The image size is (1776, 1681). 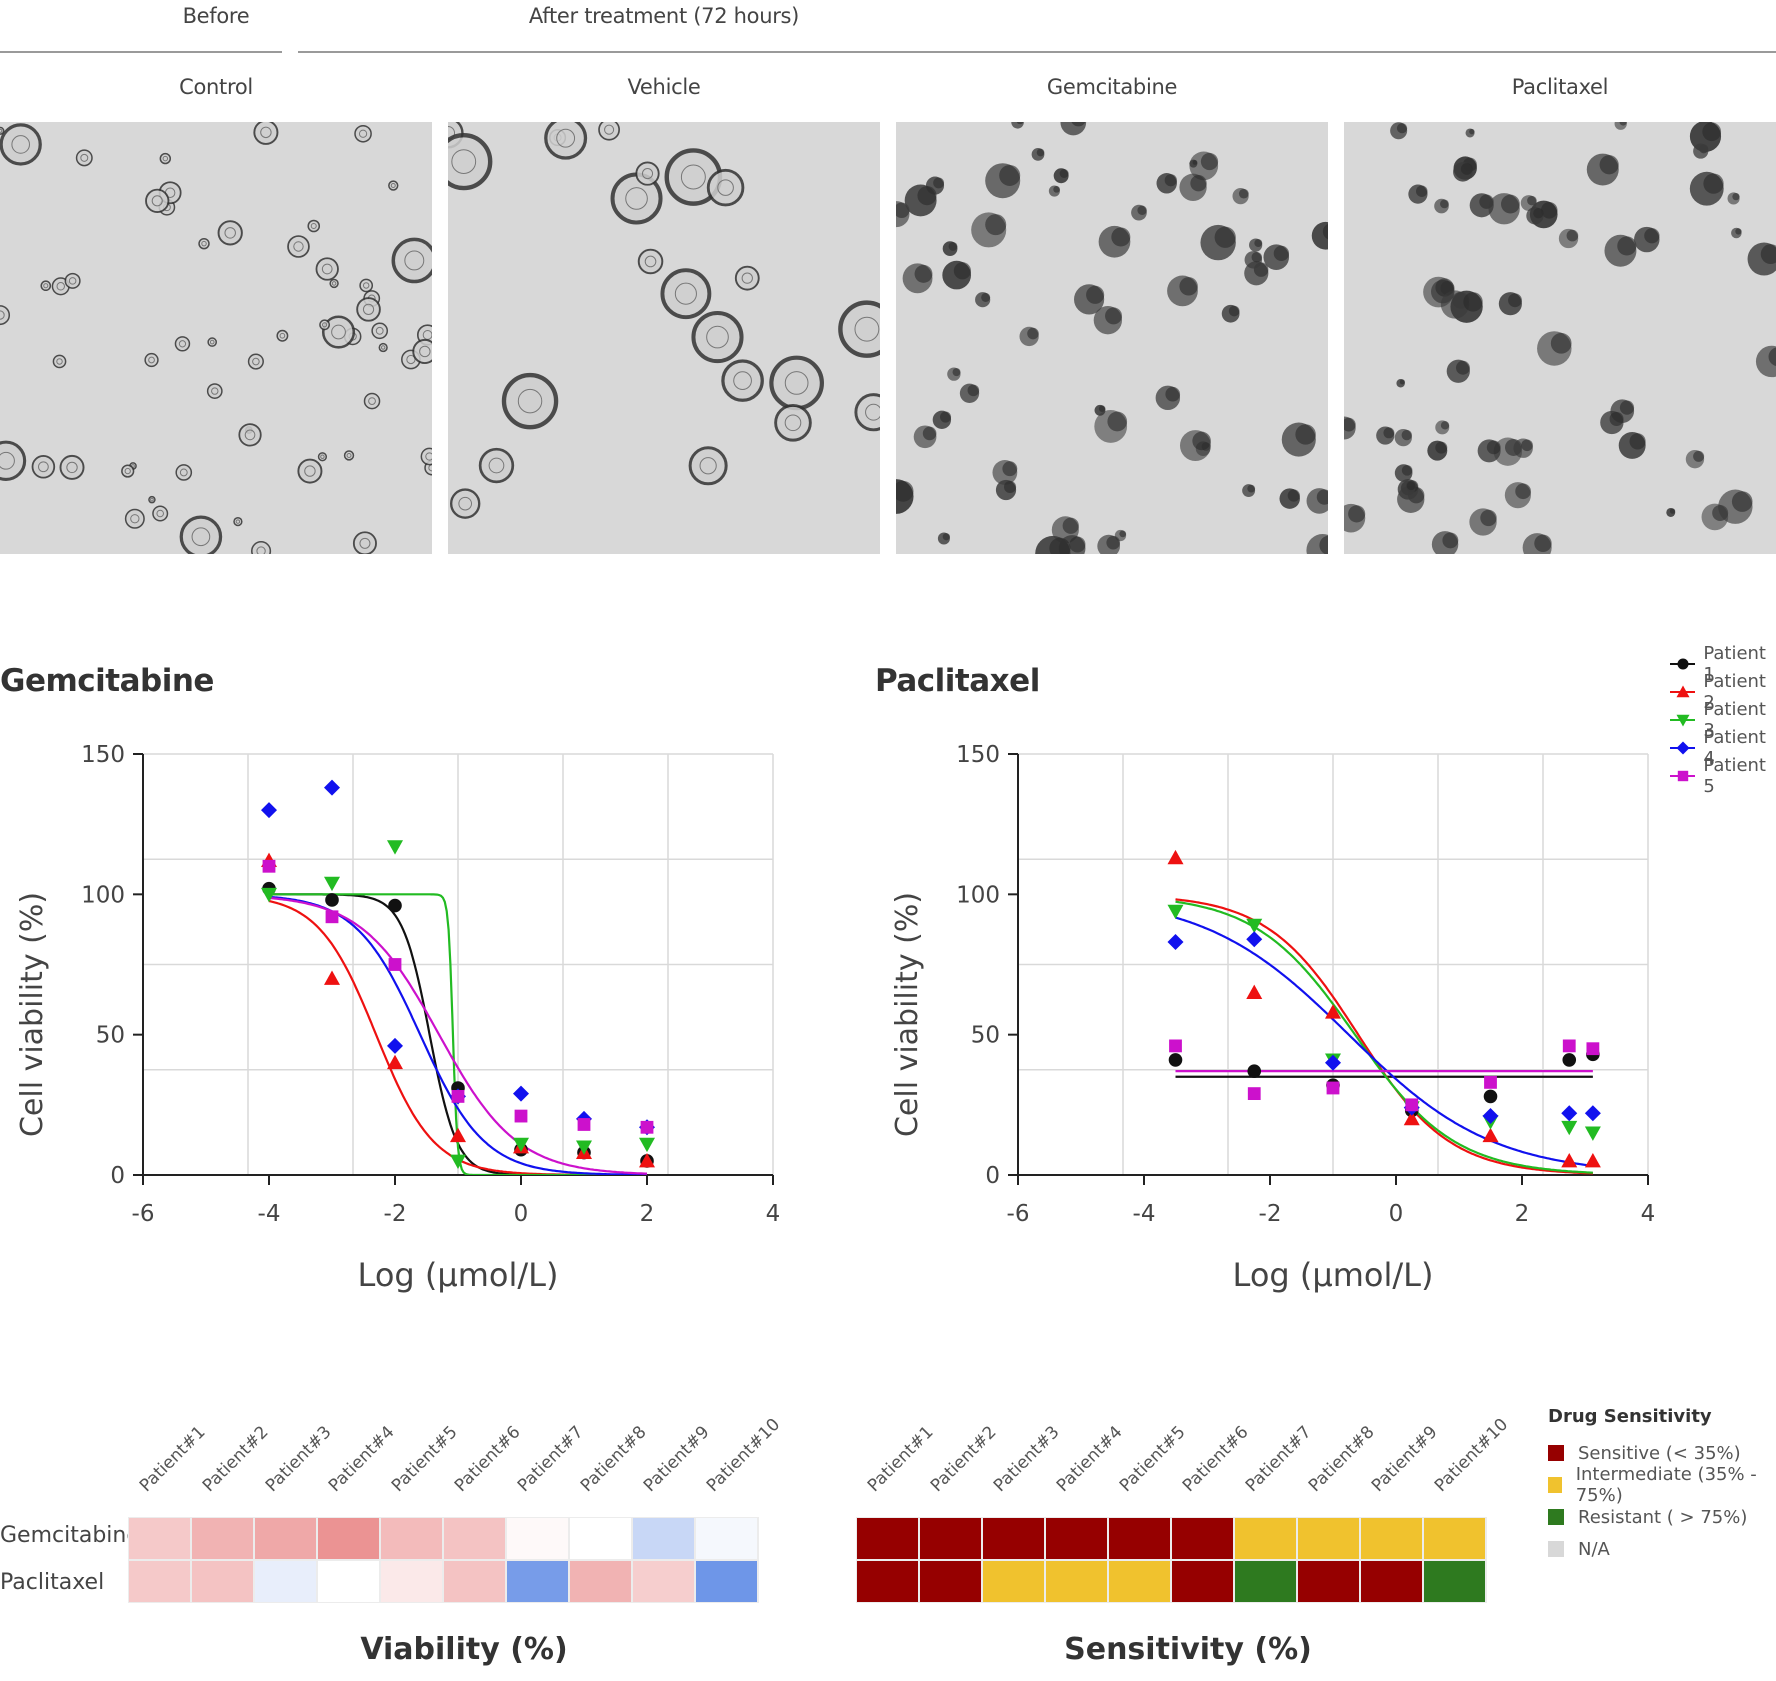 What do you see at coordinates (664, 338) in the screenshot?
I see `micrograph-vehicle-art` at bounding box center [664, 338].